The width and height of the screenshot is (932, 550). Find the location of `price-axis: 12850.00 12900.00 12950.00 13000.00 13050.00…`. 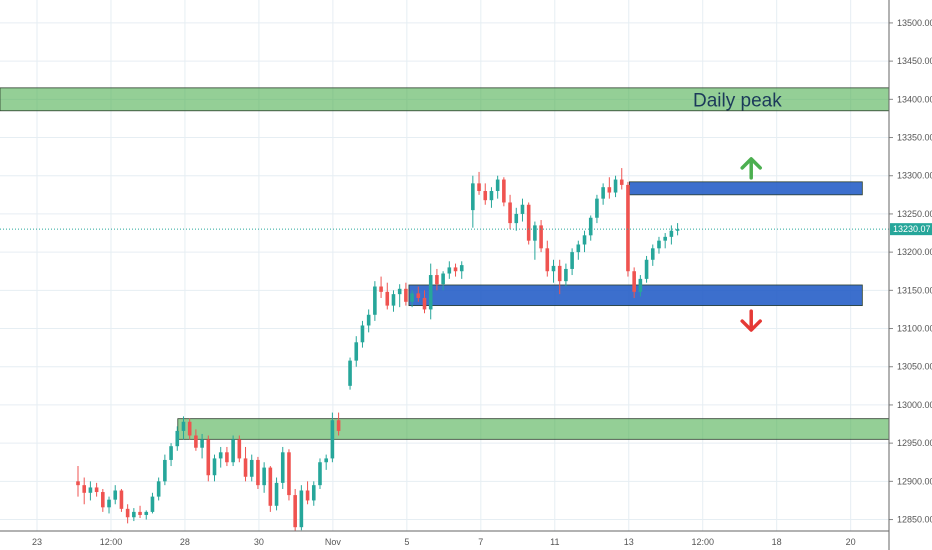

price-axis: 12850.00 12900.00 12950.00 13000.00 13050.00… is located at coordinates (910, 275).